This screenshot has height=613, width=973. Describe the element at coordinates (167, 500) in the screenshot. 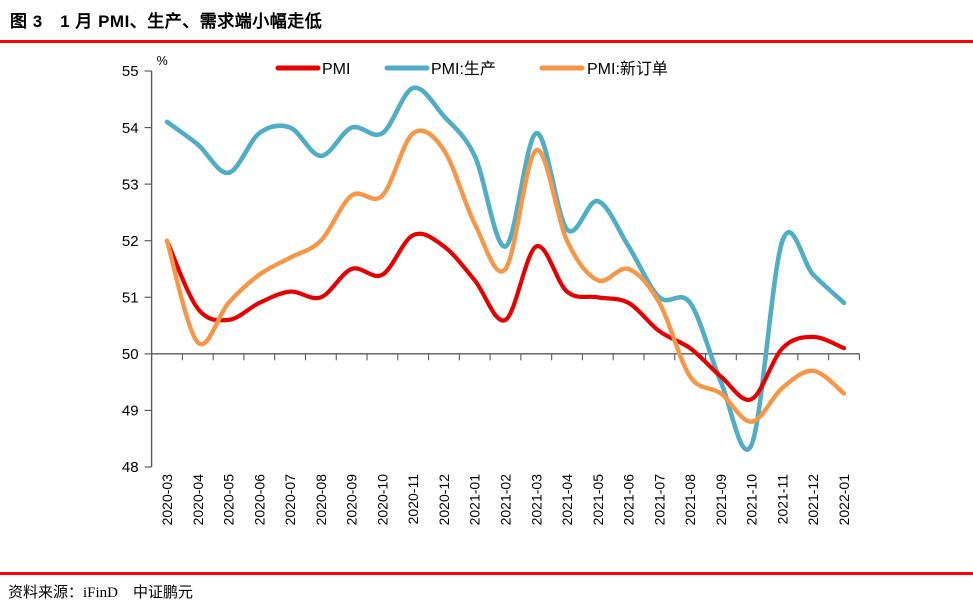

I see `x-tick-label: 2020-03` at that location.